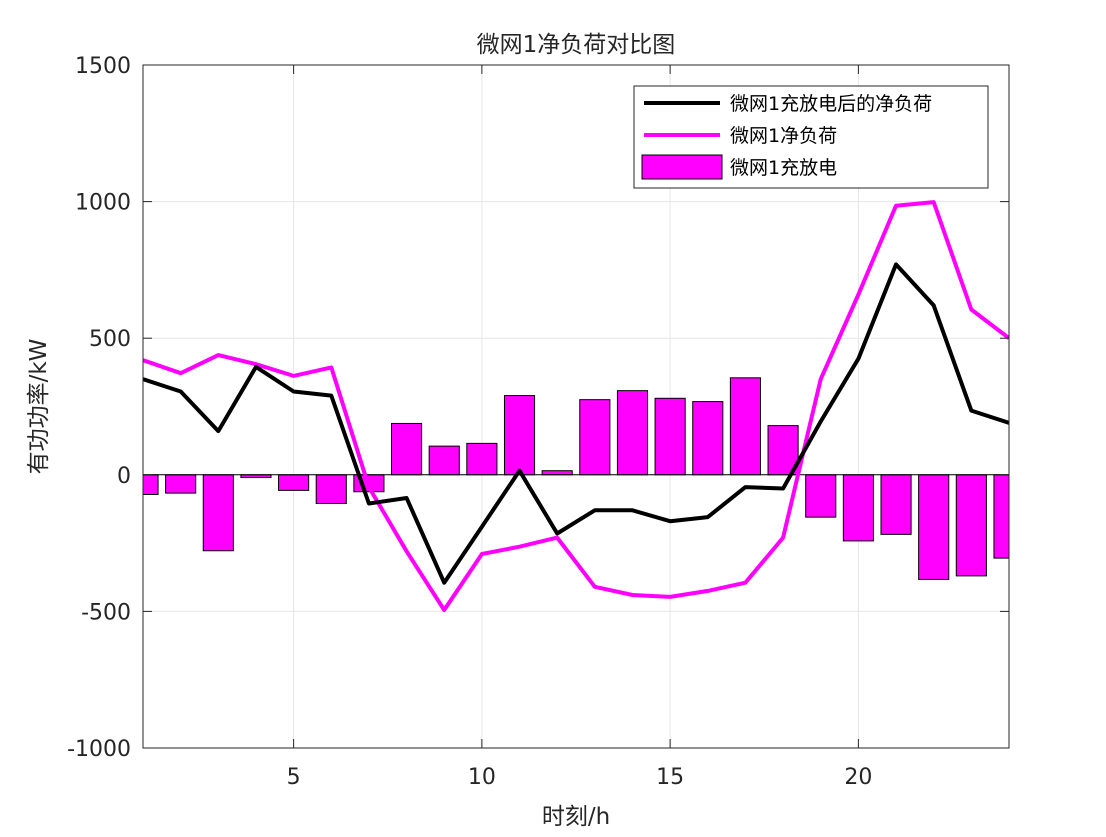 The image size is (1106, 837). What do you see at coordinates (576, 45) in the screenshot?
I see `chart-title: 微网1净负荷对比图` at bounding box center [576, 45].